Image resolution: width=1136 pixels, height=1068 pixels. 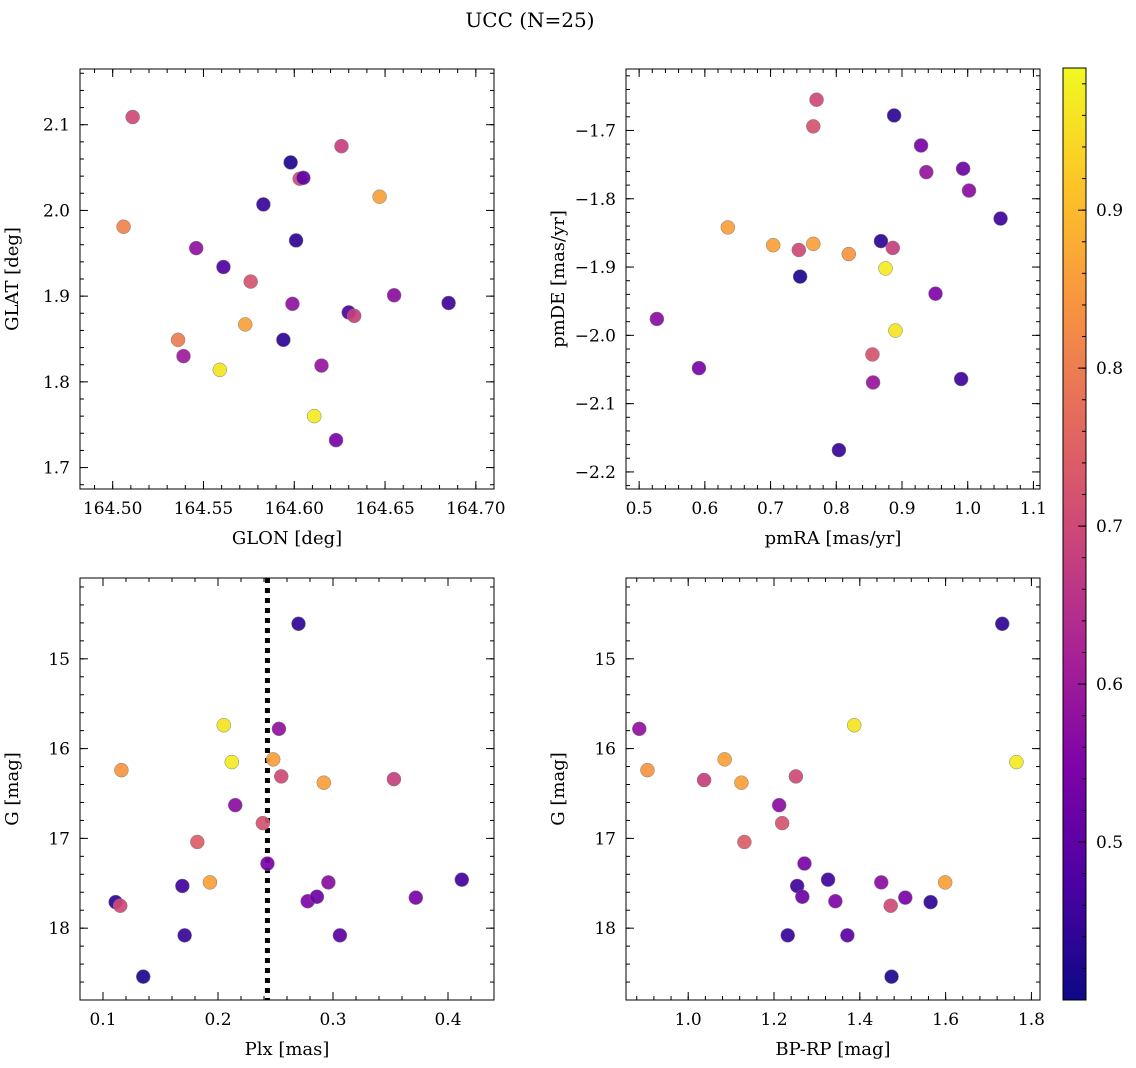 I want to click on y-tick-label: 1.9, so click(x=56, y=297).